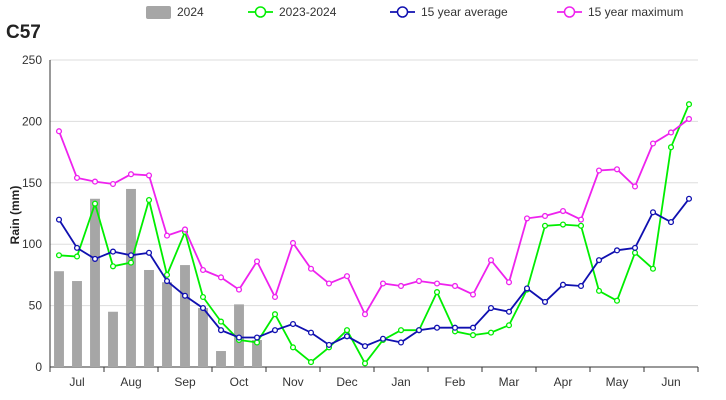 The image size is (726, 400). Describe the element at coordinates (670, 382) in the screenshot. I see `x-tick-label: Jun` at that location.